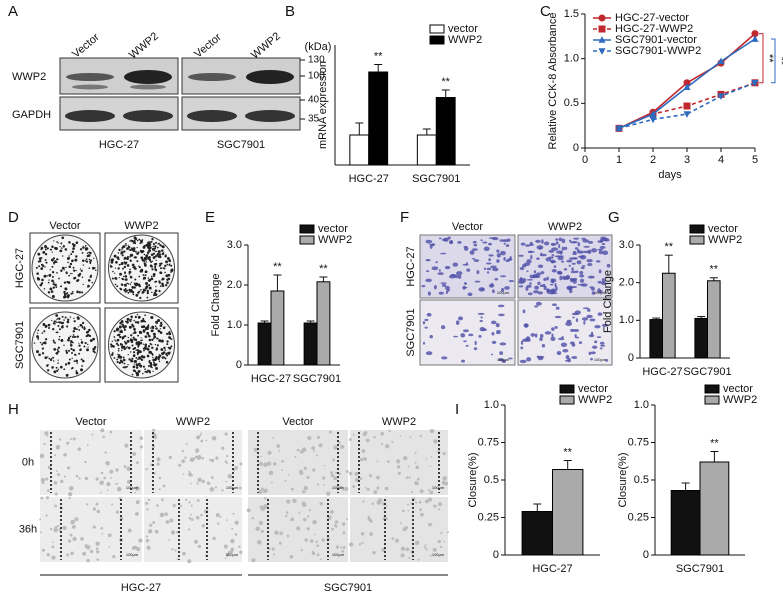 The width and height of the screenshot is (783, 600). I want to click on y-tick-label: 1.5, so click(571, 14).